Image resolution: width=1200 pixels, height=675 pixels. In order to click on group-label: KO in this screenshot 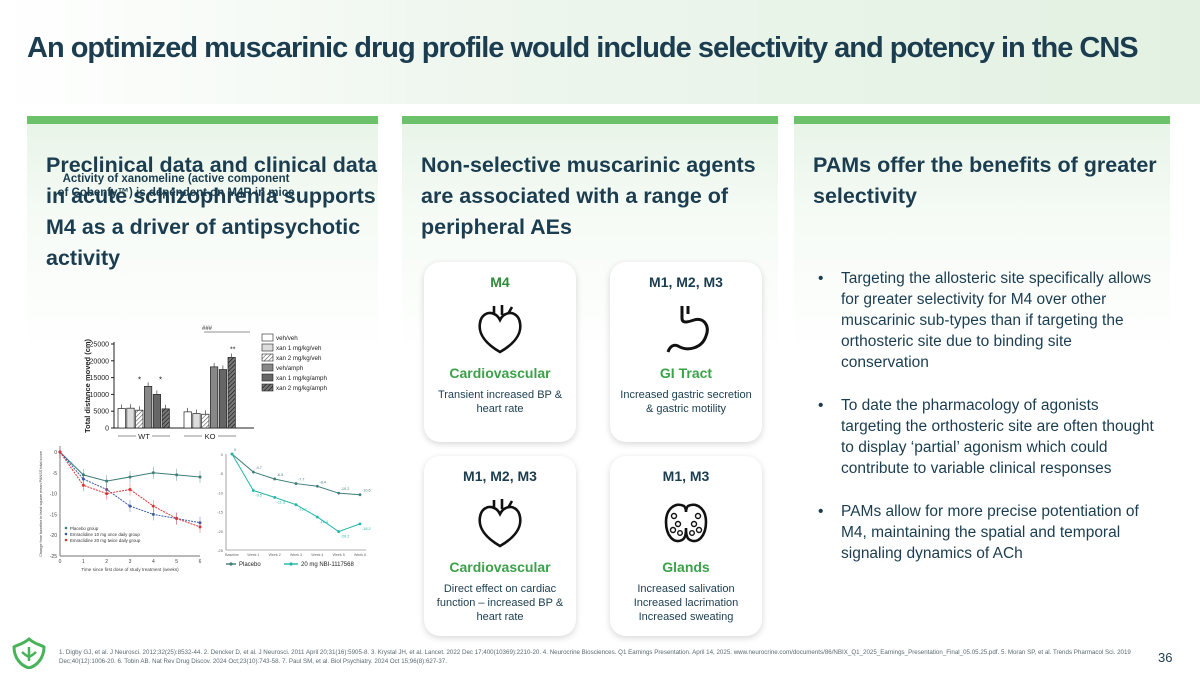, I will do `click(210, 436)`.